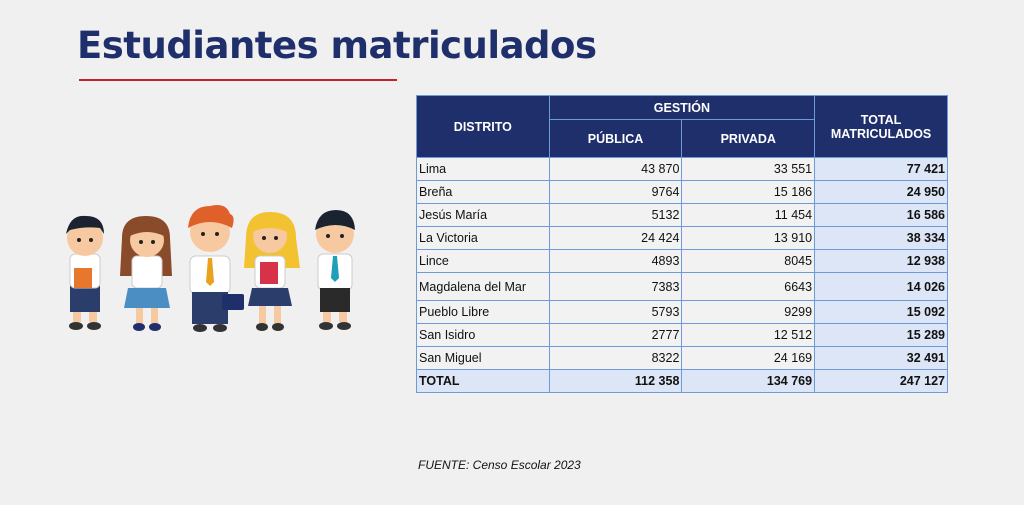 The image size is (1024, 505). I want to click on cell-total: 15 289, so click(881, 335).